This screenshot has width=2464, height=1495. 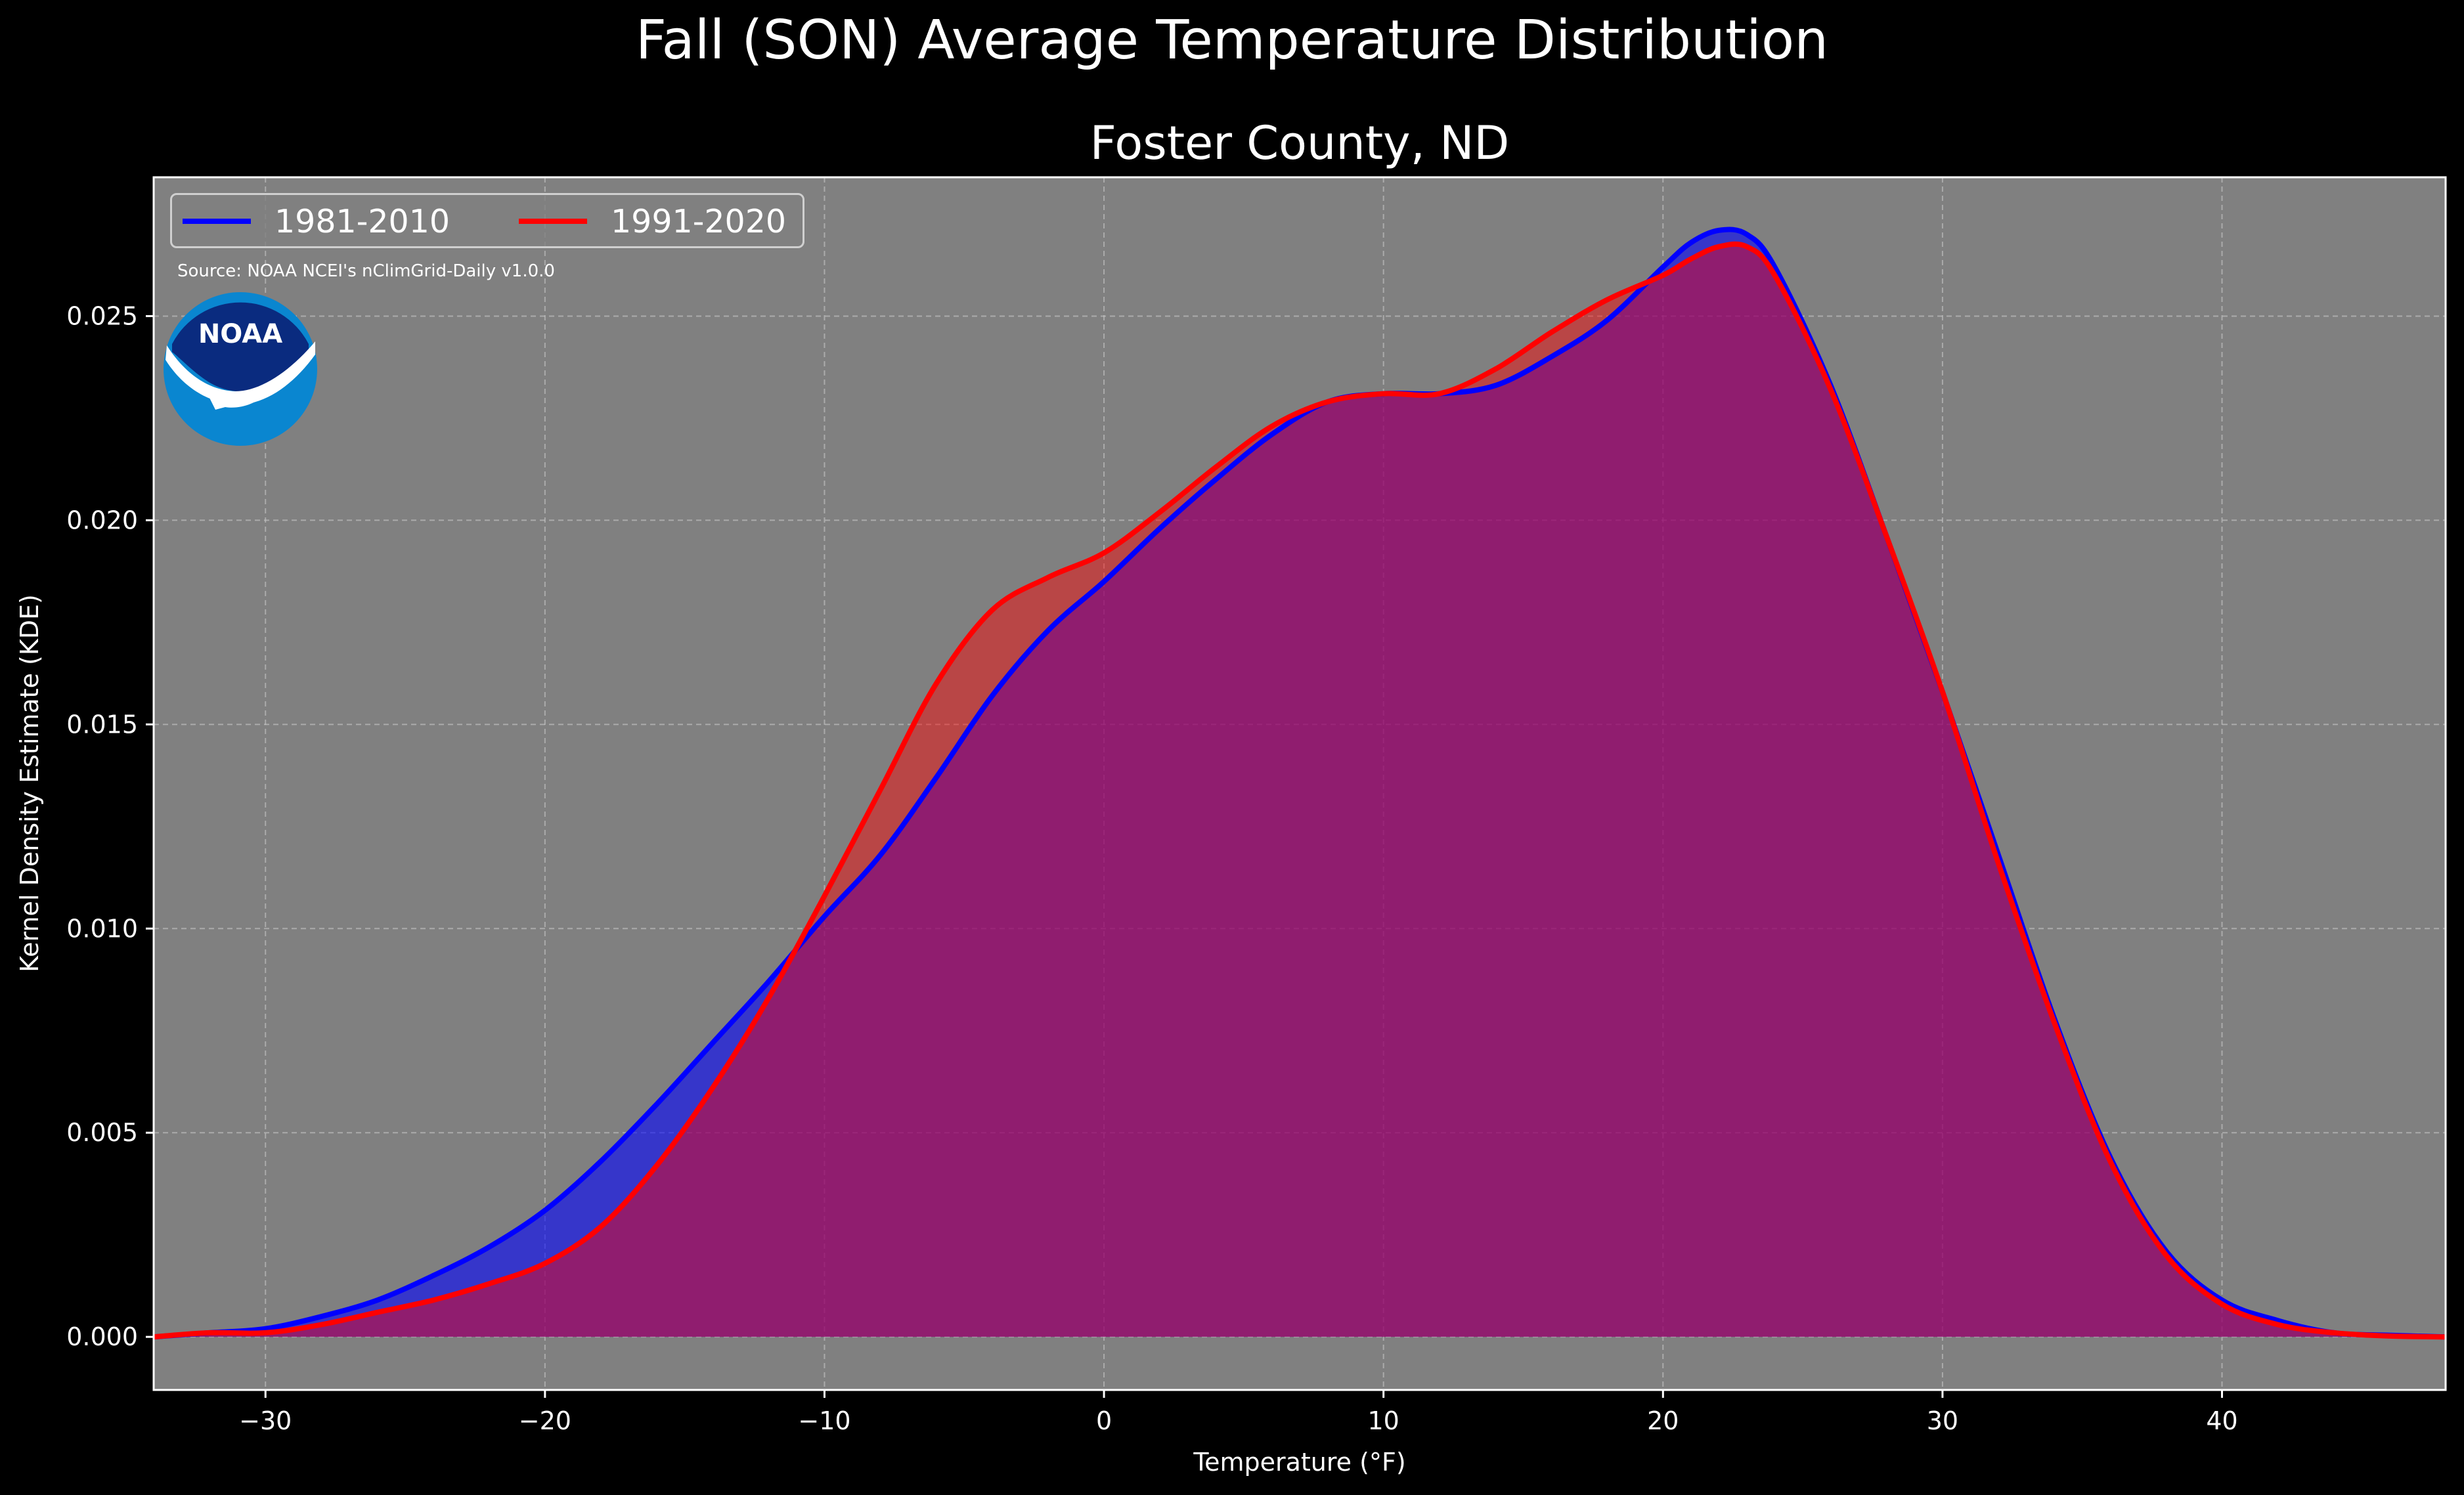 What do you see at coordinates (545, 1420) in the screenshot?
I see `x-tick-label: −20` at bounding box center [545, 1420].